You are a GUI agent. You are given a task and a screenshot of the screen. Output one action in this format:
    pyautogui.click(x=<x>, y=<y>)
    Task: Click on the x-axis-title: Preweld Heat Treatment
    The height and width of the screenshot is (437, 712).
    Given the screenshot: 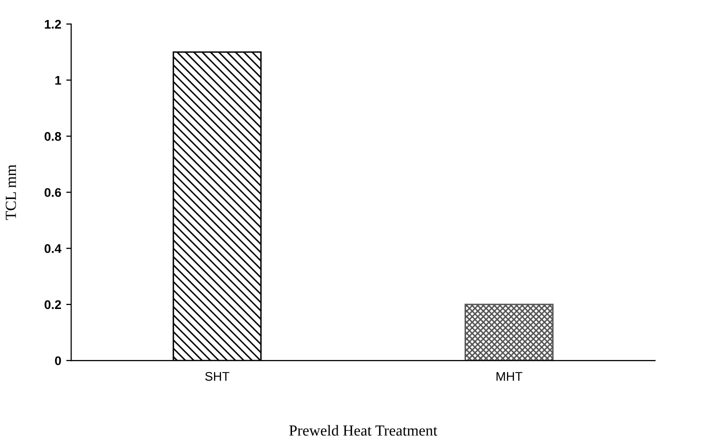 What is the action you would take?
    pyautogui.click(x=363, y=430)
    